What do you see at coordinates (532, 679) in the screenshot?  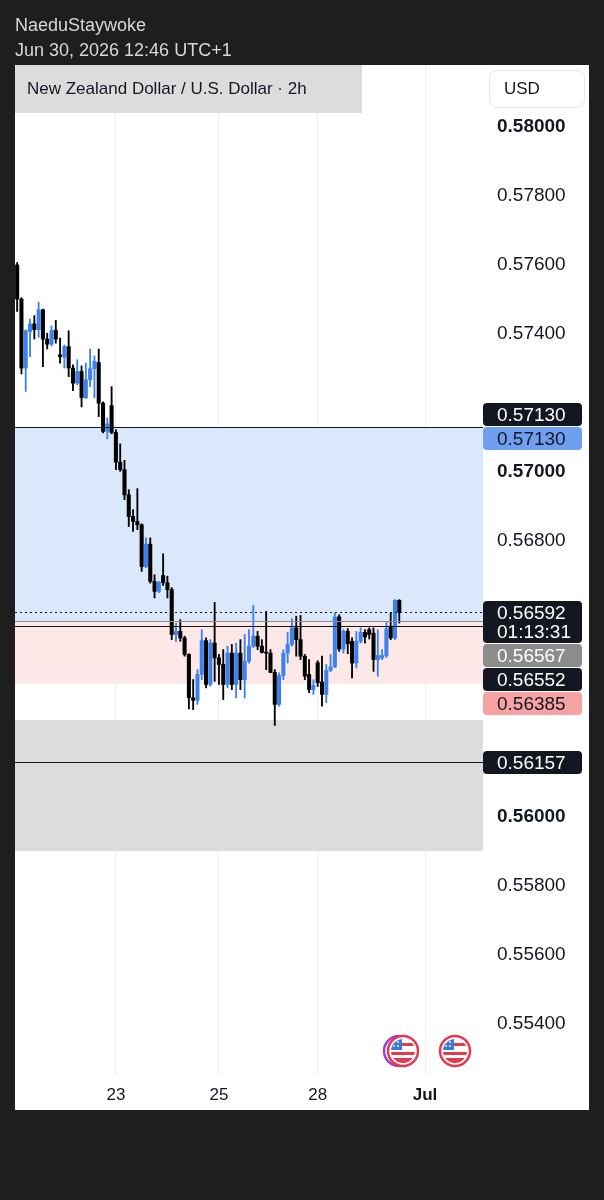 I see `ref-line-label: 0.56552` at bounding box center [532, 679].